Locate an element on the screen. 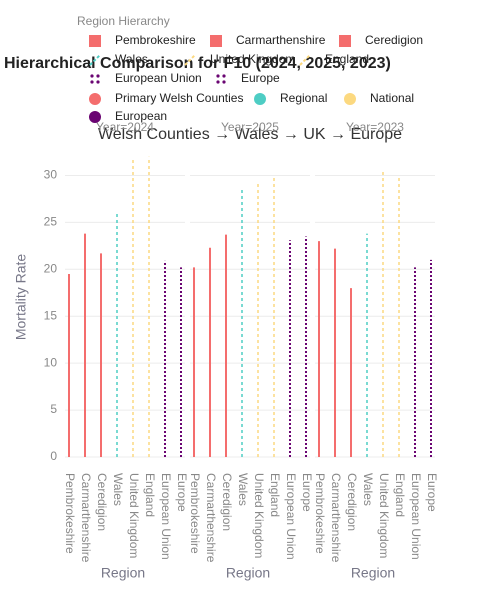 This screenshot has height=600, width=484. facet-label: Year=2023 is located at coordinates (375, 127).